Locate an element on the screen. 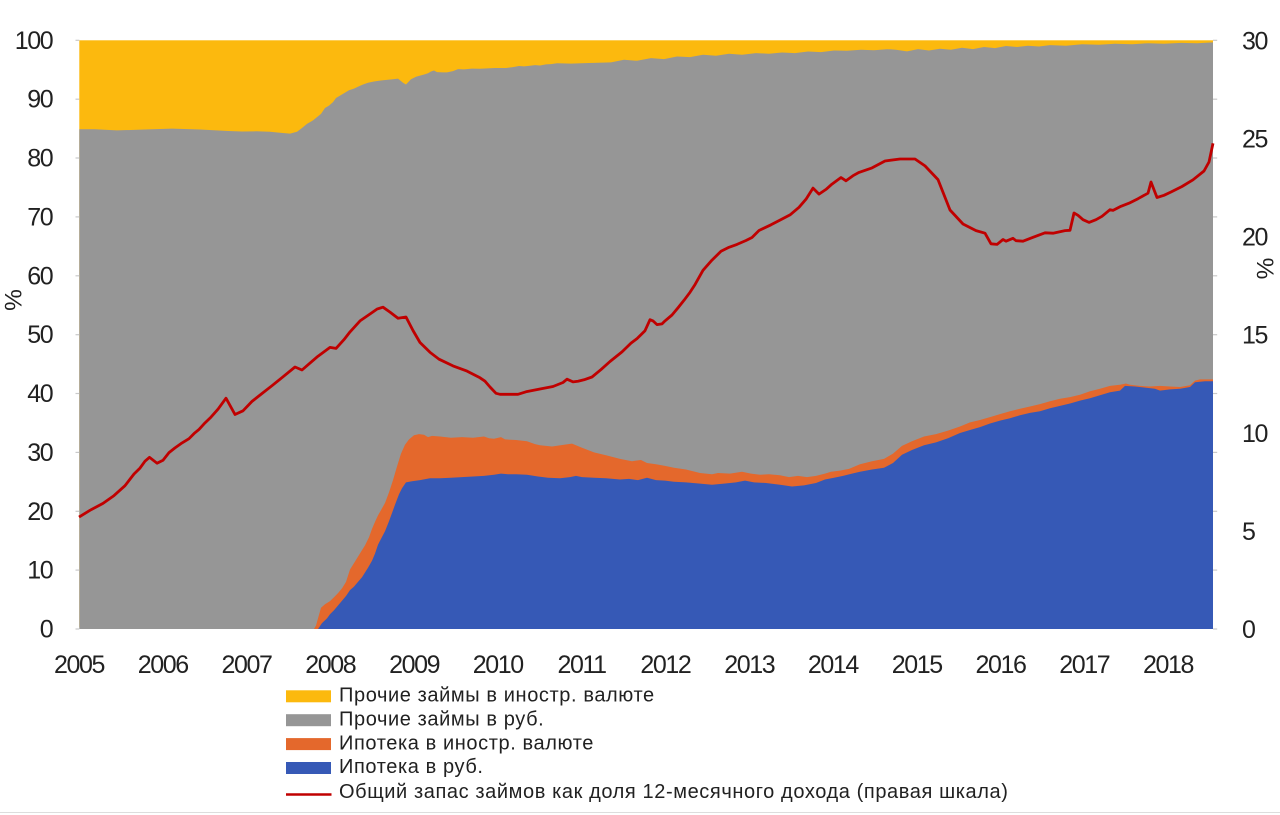 Image resolution: width=1280 pixels, height=815 pixels. svg-text: Ипотека в иностр. валюте is located at coordinates (466, 743).